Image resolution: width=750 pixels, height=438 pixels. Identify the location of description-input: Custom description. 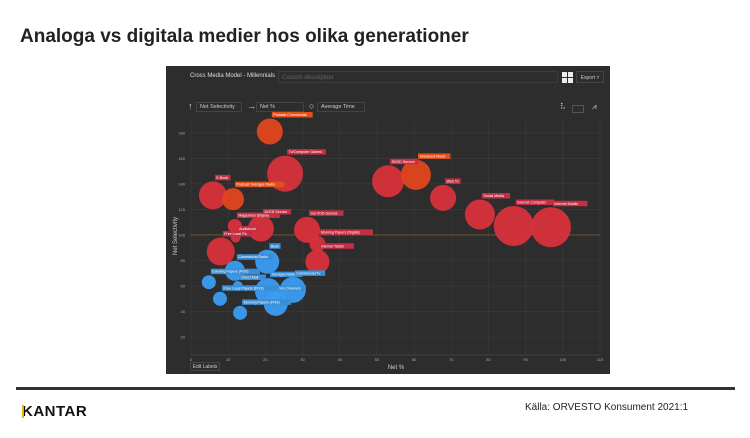
(418, 77).